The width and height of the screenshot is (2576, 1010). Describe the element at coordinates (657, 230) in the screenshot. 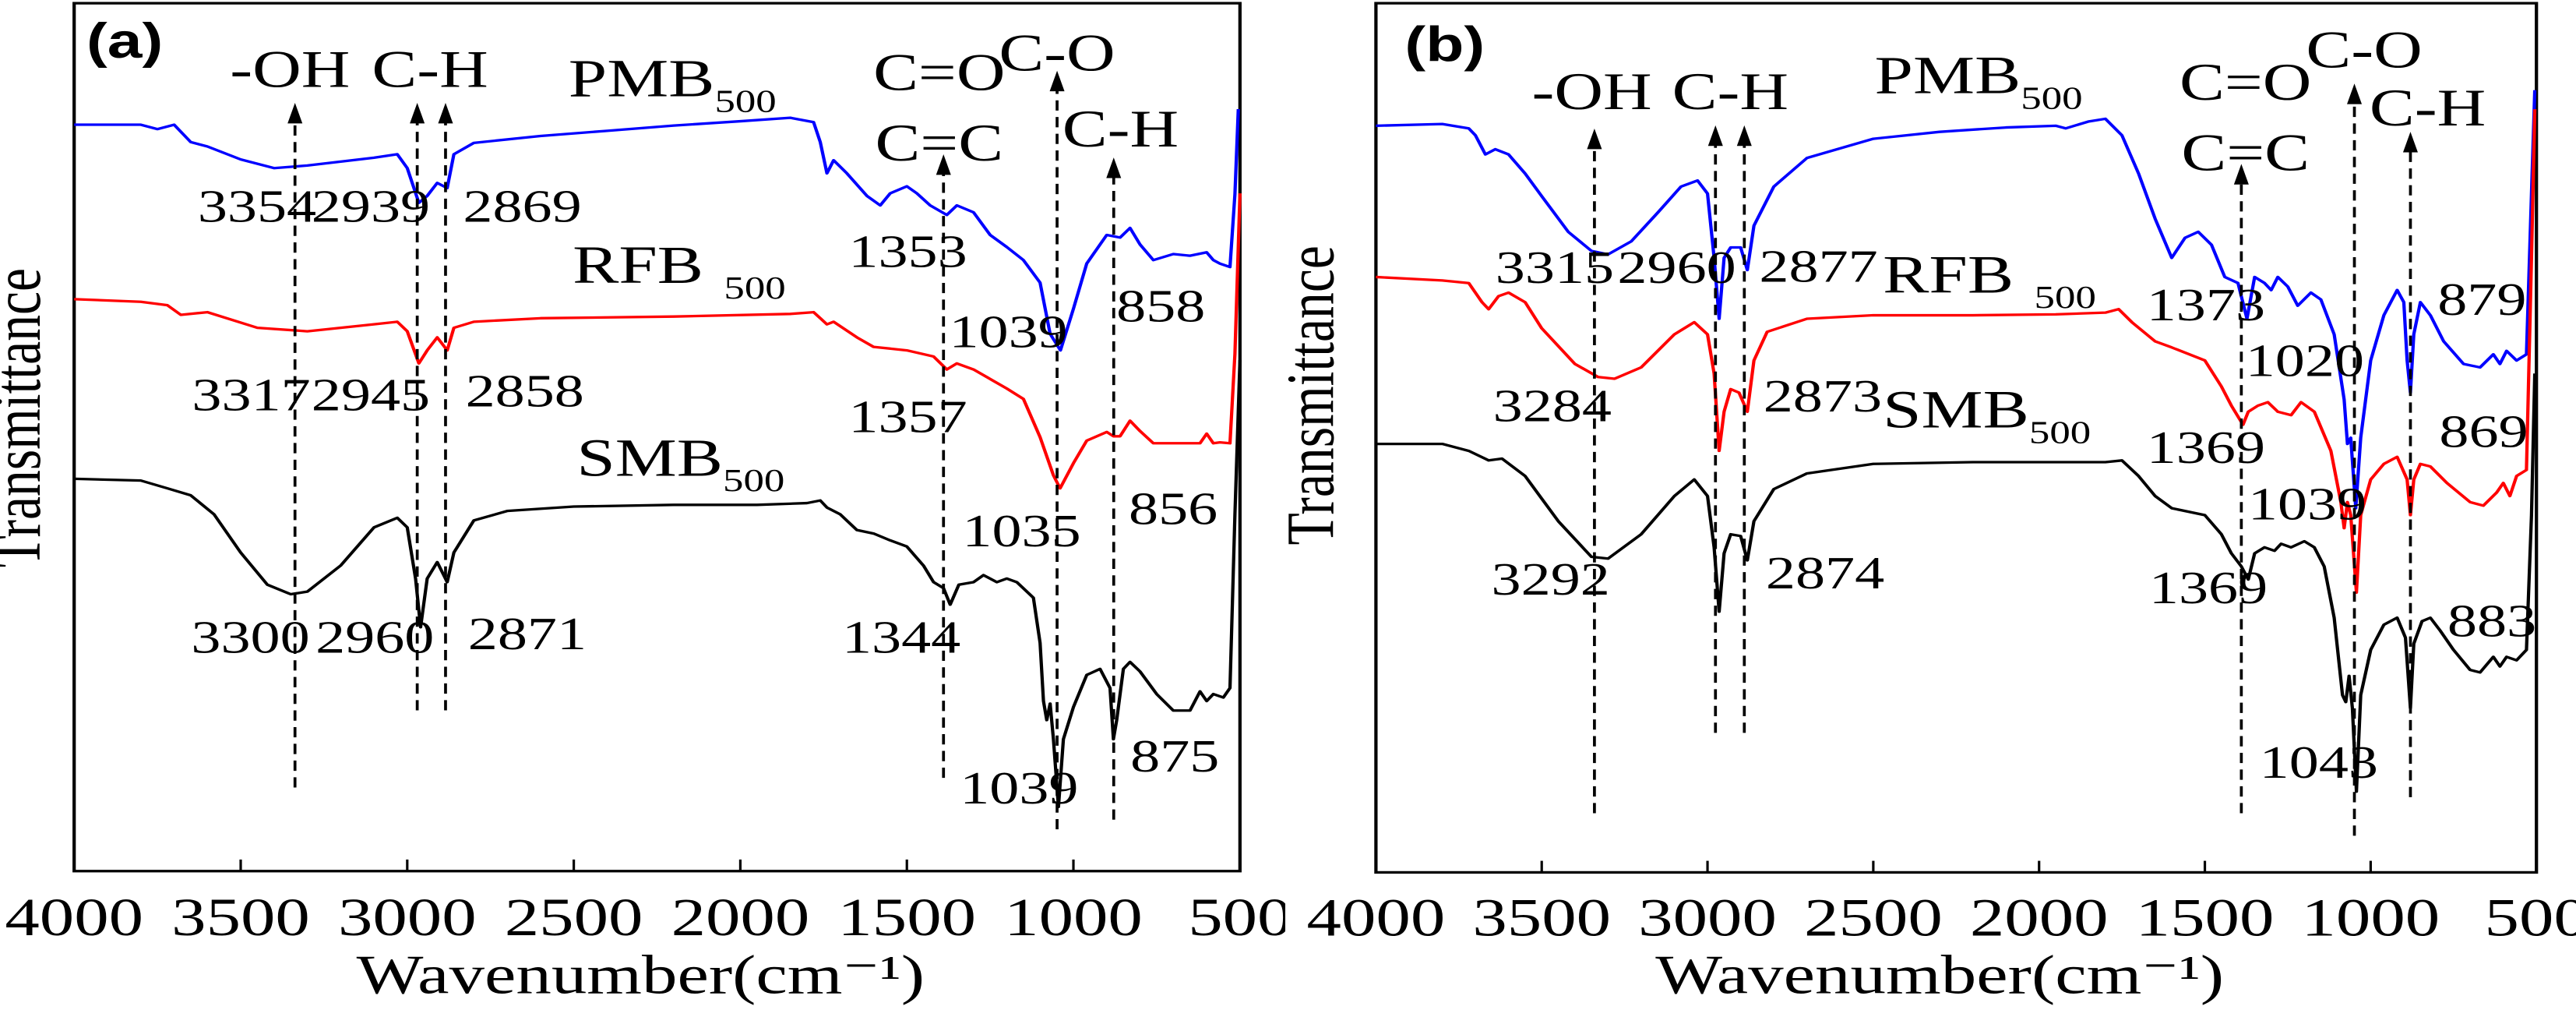

I see `series-line-pmb500` at that location.